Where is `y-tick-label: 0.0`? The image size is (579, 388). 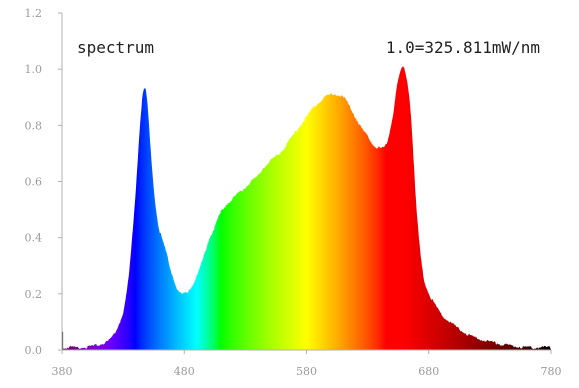 y-tick-label: 0.0 is located at coordinates (34, 350).